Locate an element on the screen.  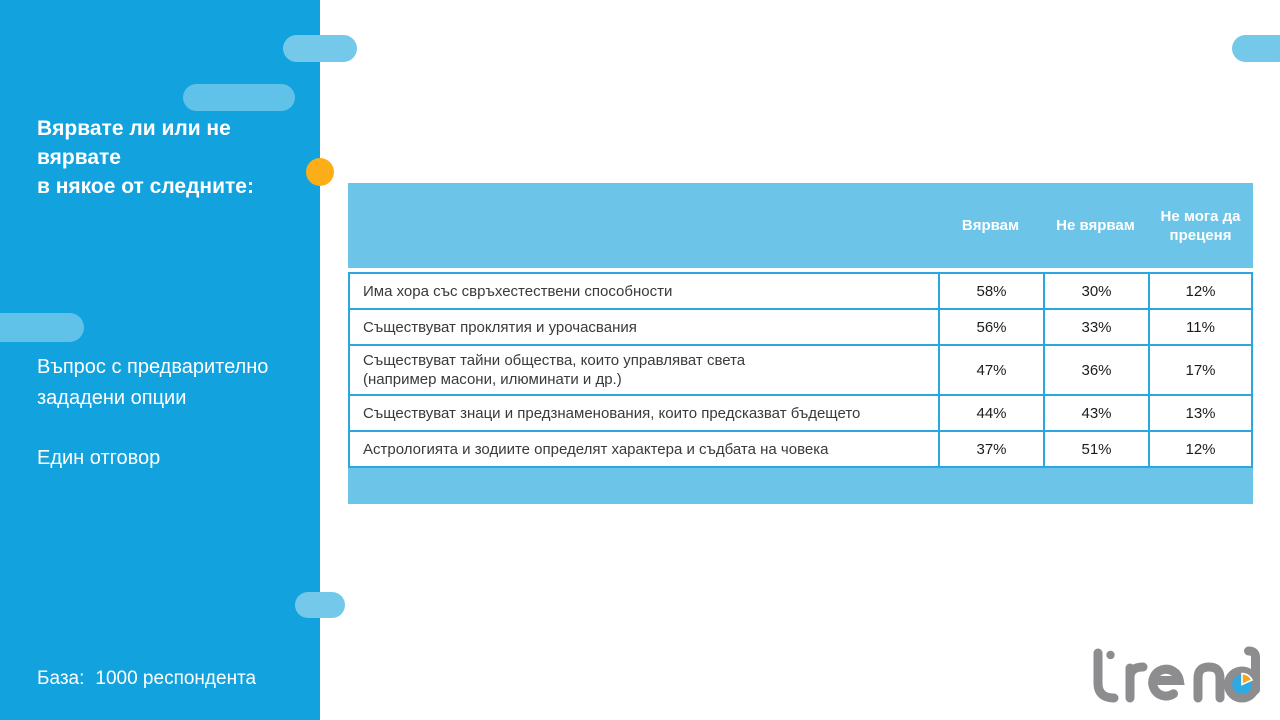
base-label: База: is located at coordinates (61, 678).